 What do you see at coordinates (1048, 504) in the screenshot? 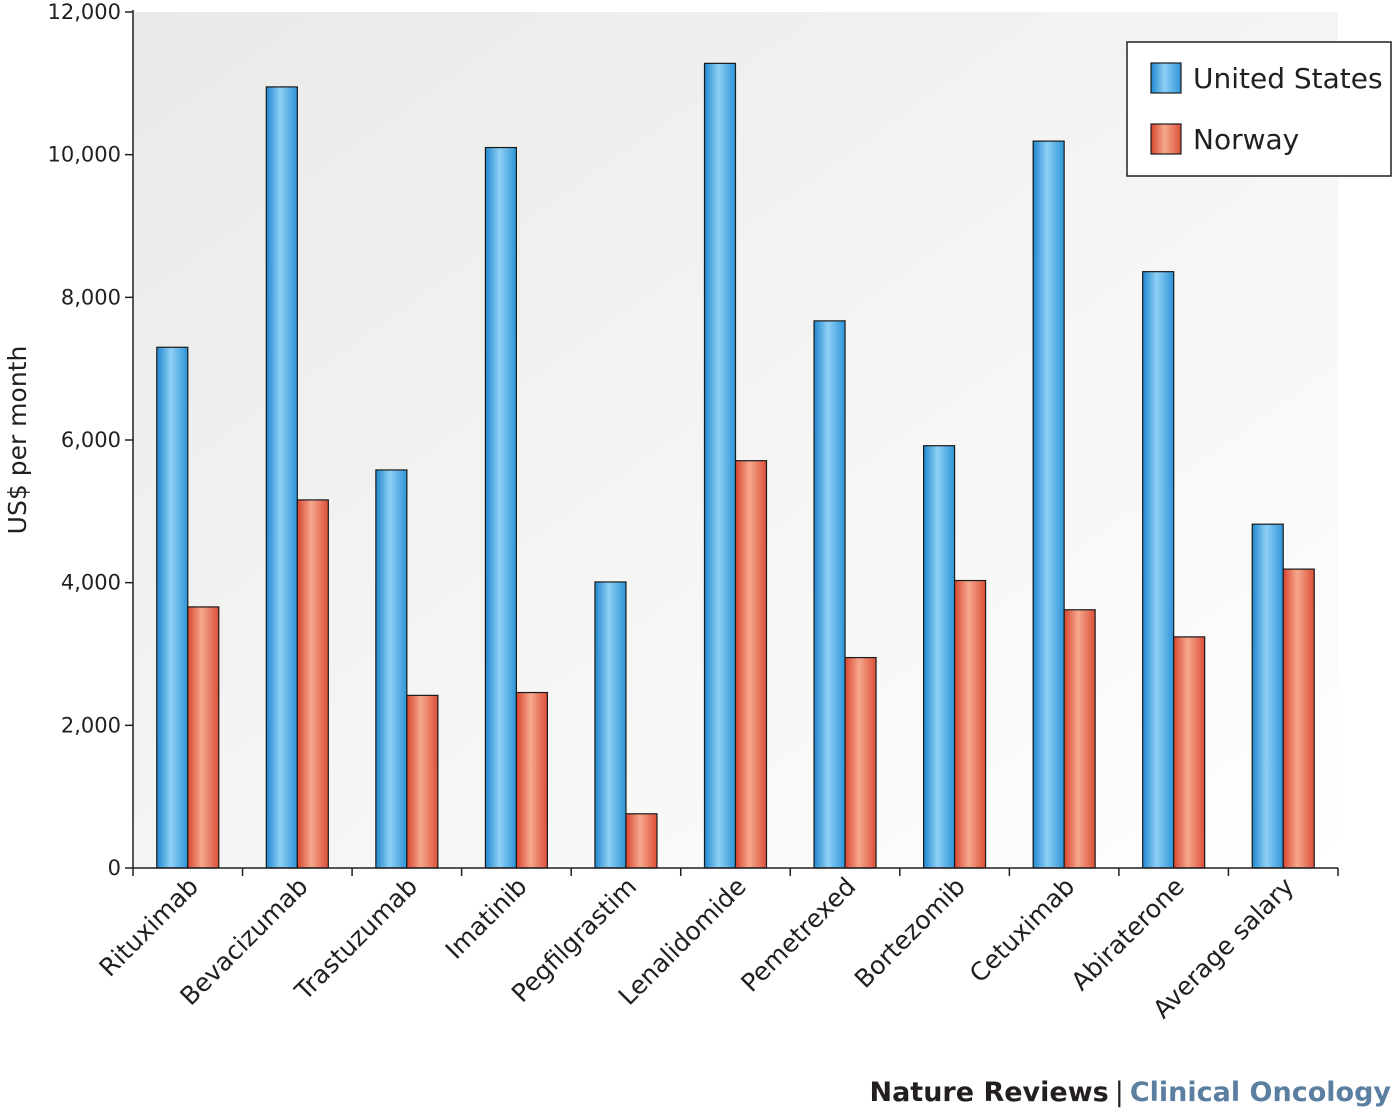
I see `bar-us-cetuximab` at bounding box center [1048, 504].